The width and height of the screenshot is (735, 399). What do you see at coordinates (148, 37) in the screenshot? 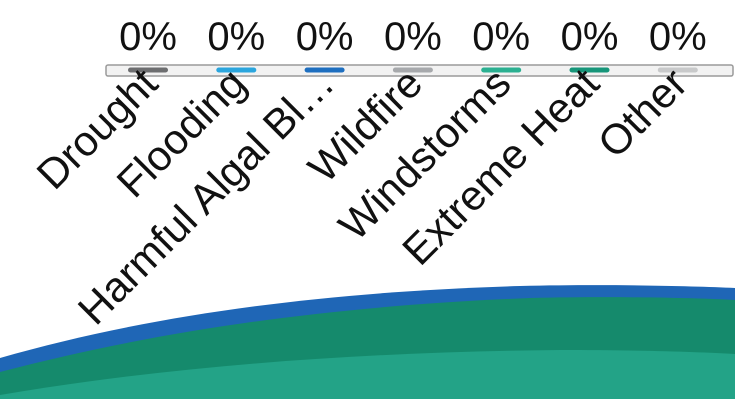
I see `value-label-drought: 0%` at bounding box center [148, 37].